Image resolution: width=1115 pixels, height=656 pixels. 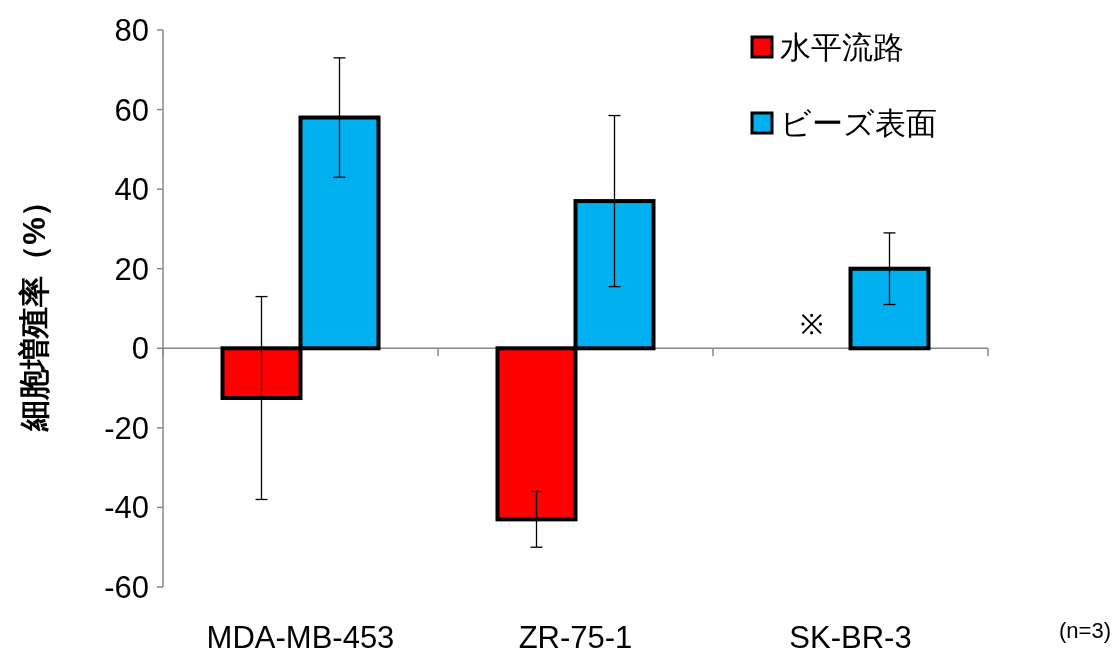 What do you see at coordinates (126, 508) in the screenshot?
I see `y-tick-label: -40` at bounding box center [126, 508].